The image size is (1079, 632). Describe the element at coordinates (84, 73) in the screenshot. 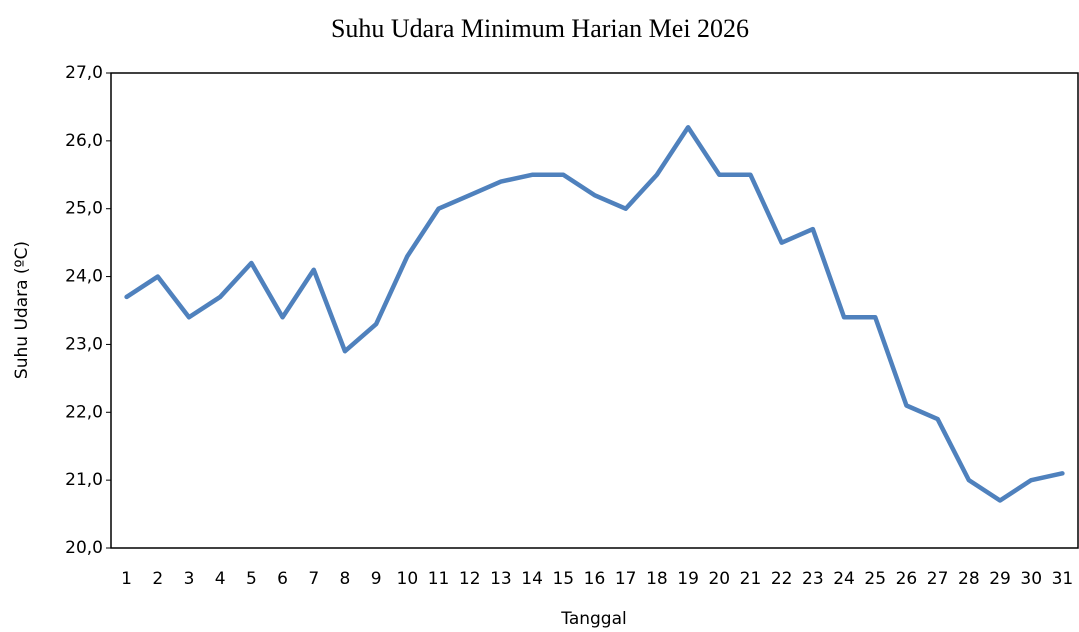

I see `y-tick-label: 27,0` at that location.